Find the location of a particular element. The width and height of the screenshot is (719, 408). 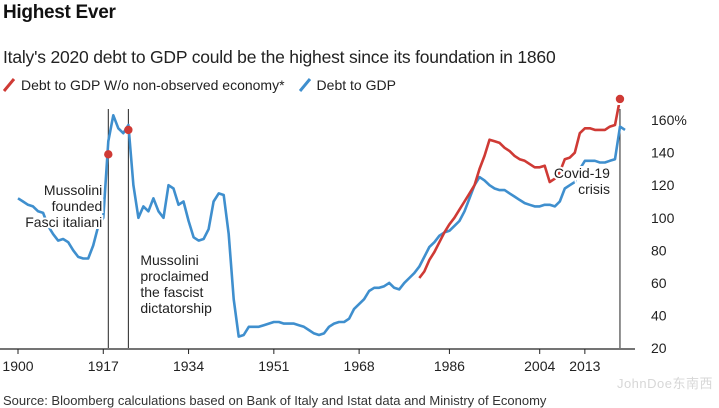

x-tick-label: 1951 is located at coordinates (273, 366).